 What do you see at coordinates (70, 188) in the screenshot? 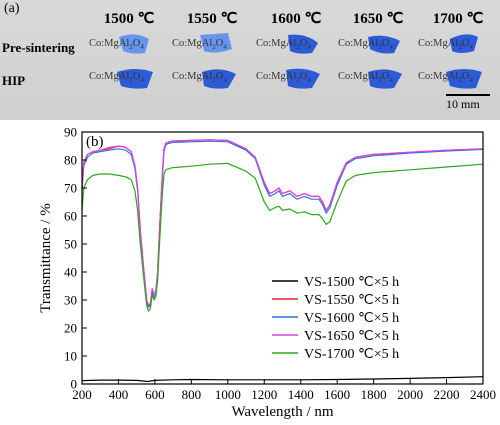
I see `y-tick-label: 70` at bounding box center [70, 188].